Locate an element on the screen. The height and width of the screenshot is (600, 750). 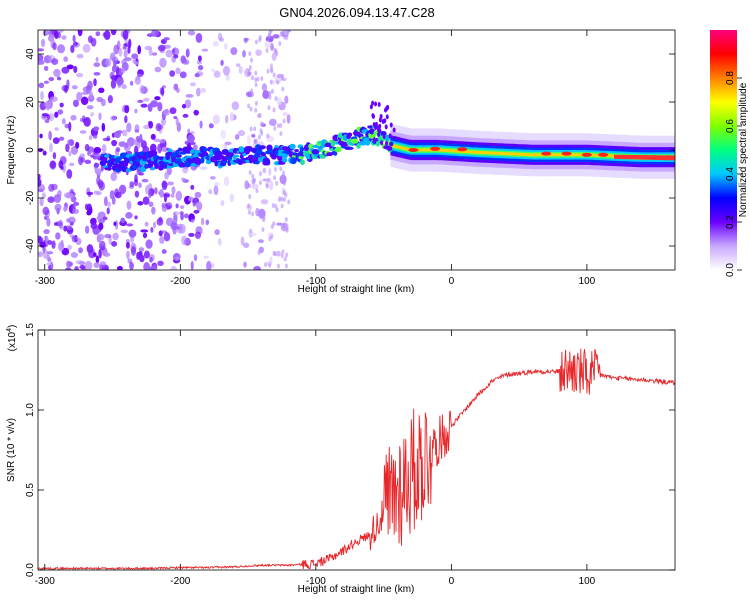
spectrogram-y-axis-label: Frequency (Hz) is located at coordinates (11, 150).